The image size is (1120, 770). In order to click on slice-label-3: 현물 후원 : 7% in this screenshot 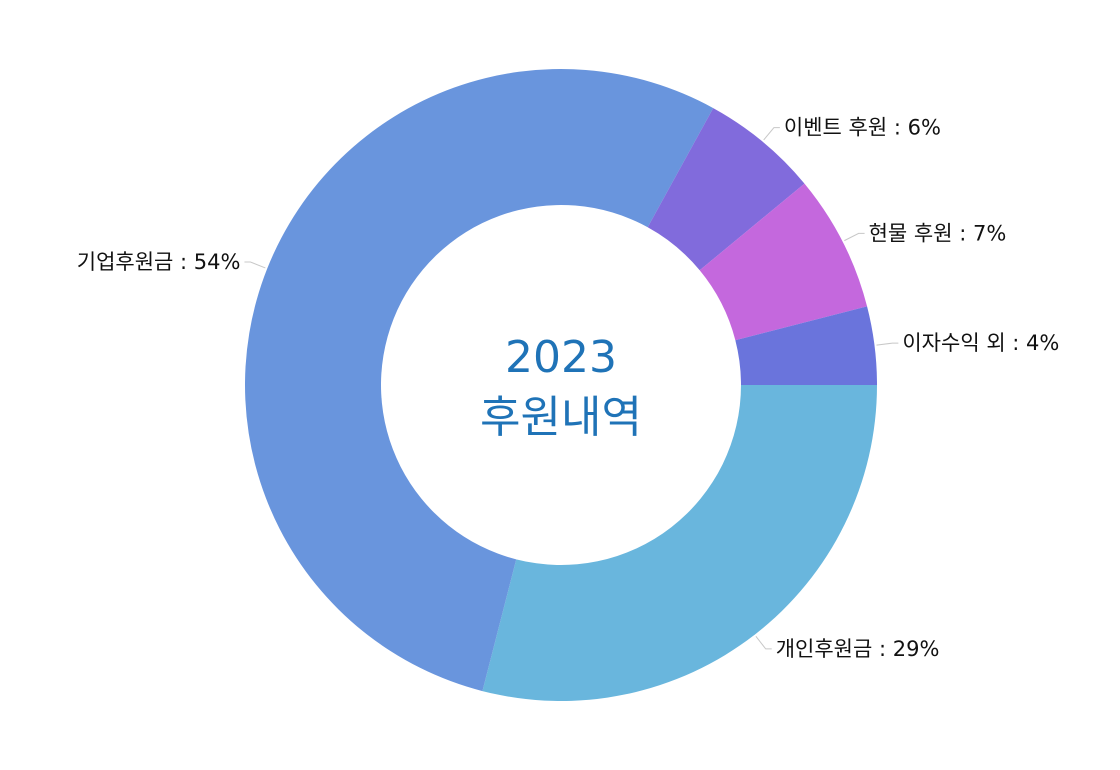, I will do `click(938, 233)`.